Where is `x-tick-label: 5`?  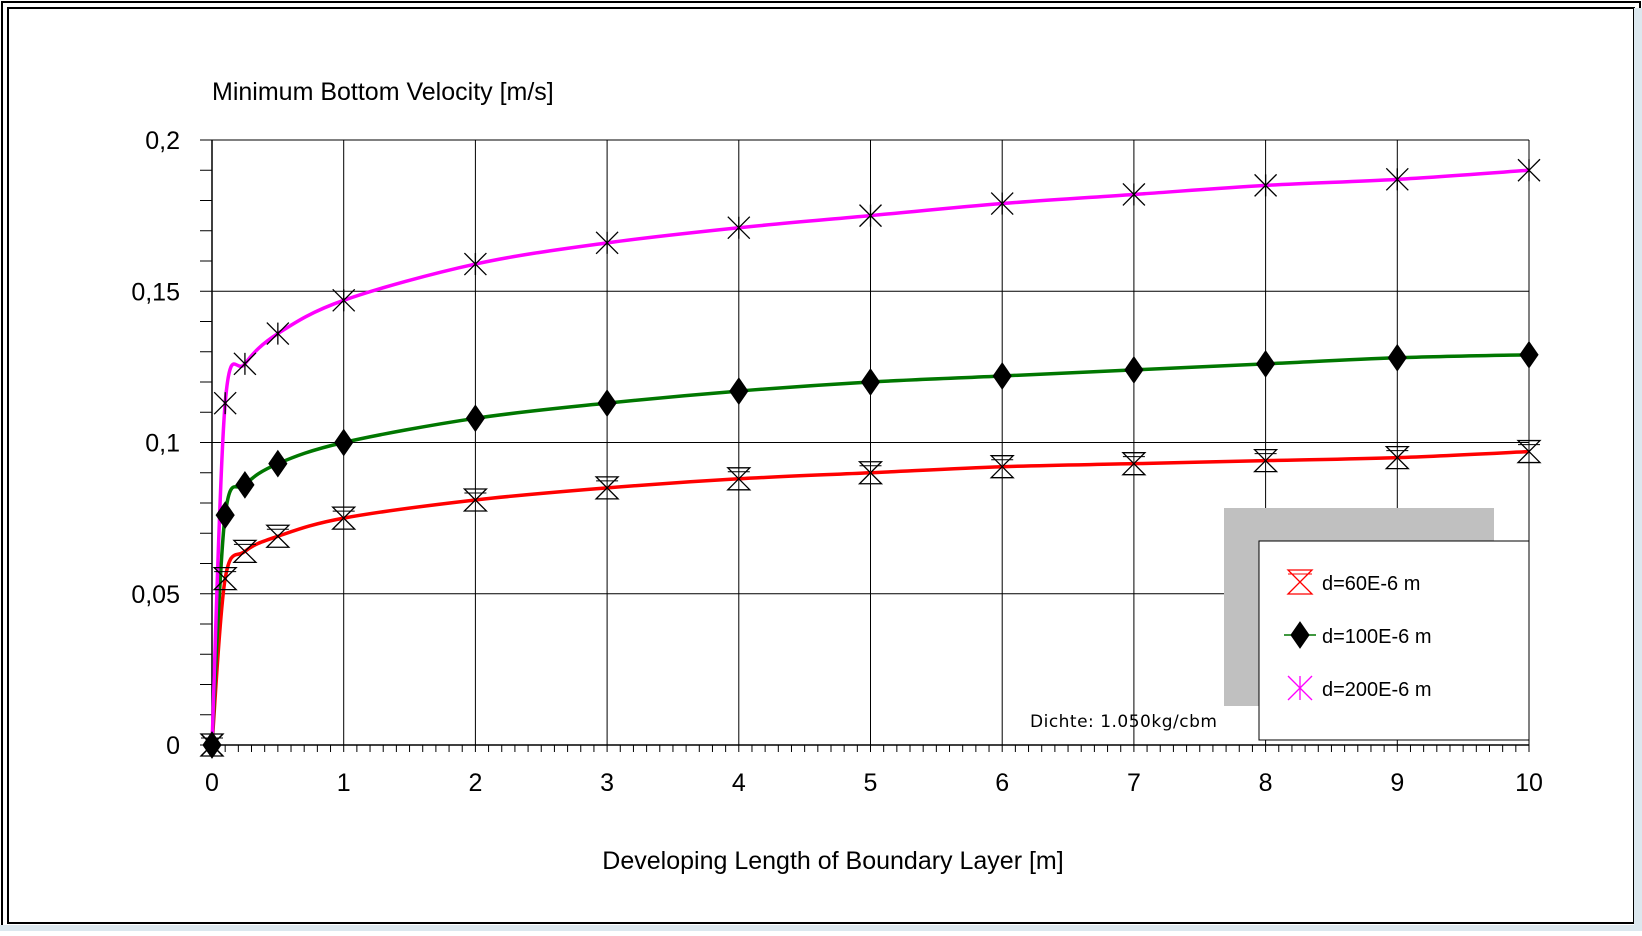 x-tick-label: 5 is located at coordinates (871, 783).